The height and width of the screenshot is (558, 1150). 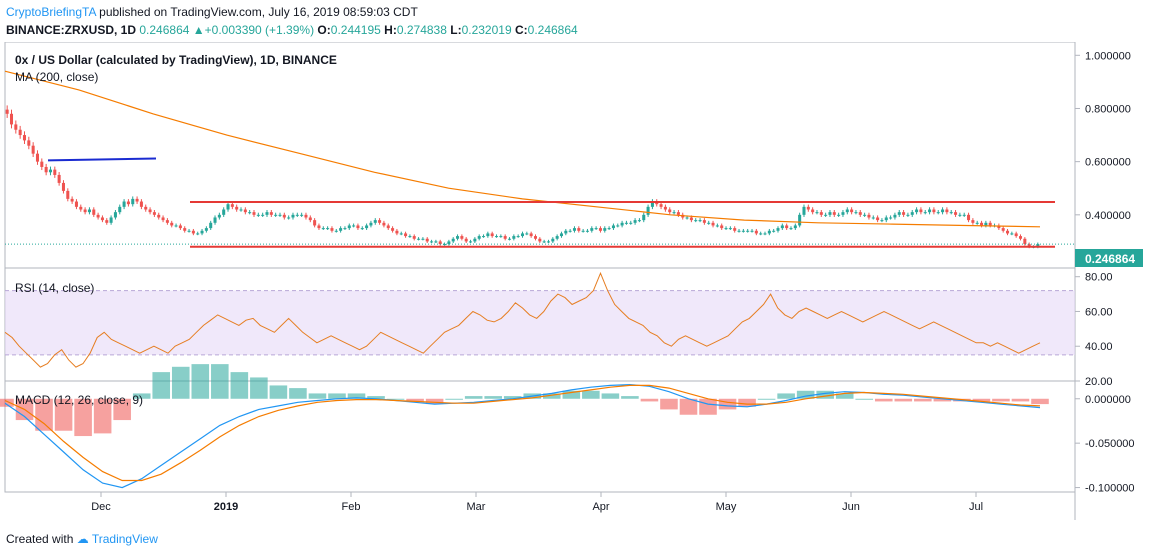 What do you see at coordinates (476, 507) in the screenshot?
I see `time-tick-label: Mar` at bounding box center [476, 507].